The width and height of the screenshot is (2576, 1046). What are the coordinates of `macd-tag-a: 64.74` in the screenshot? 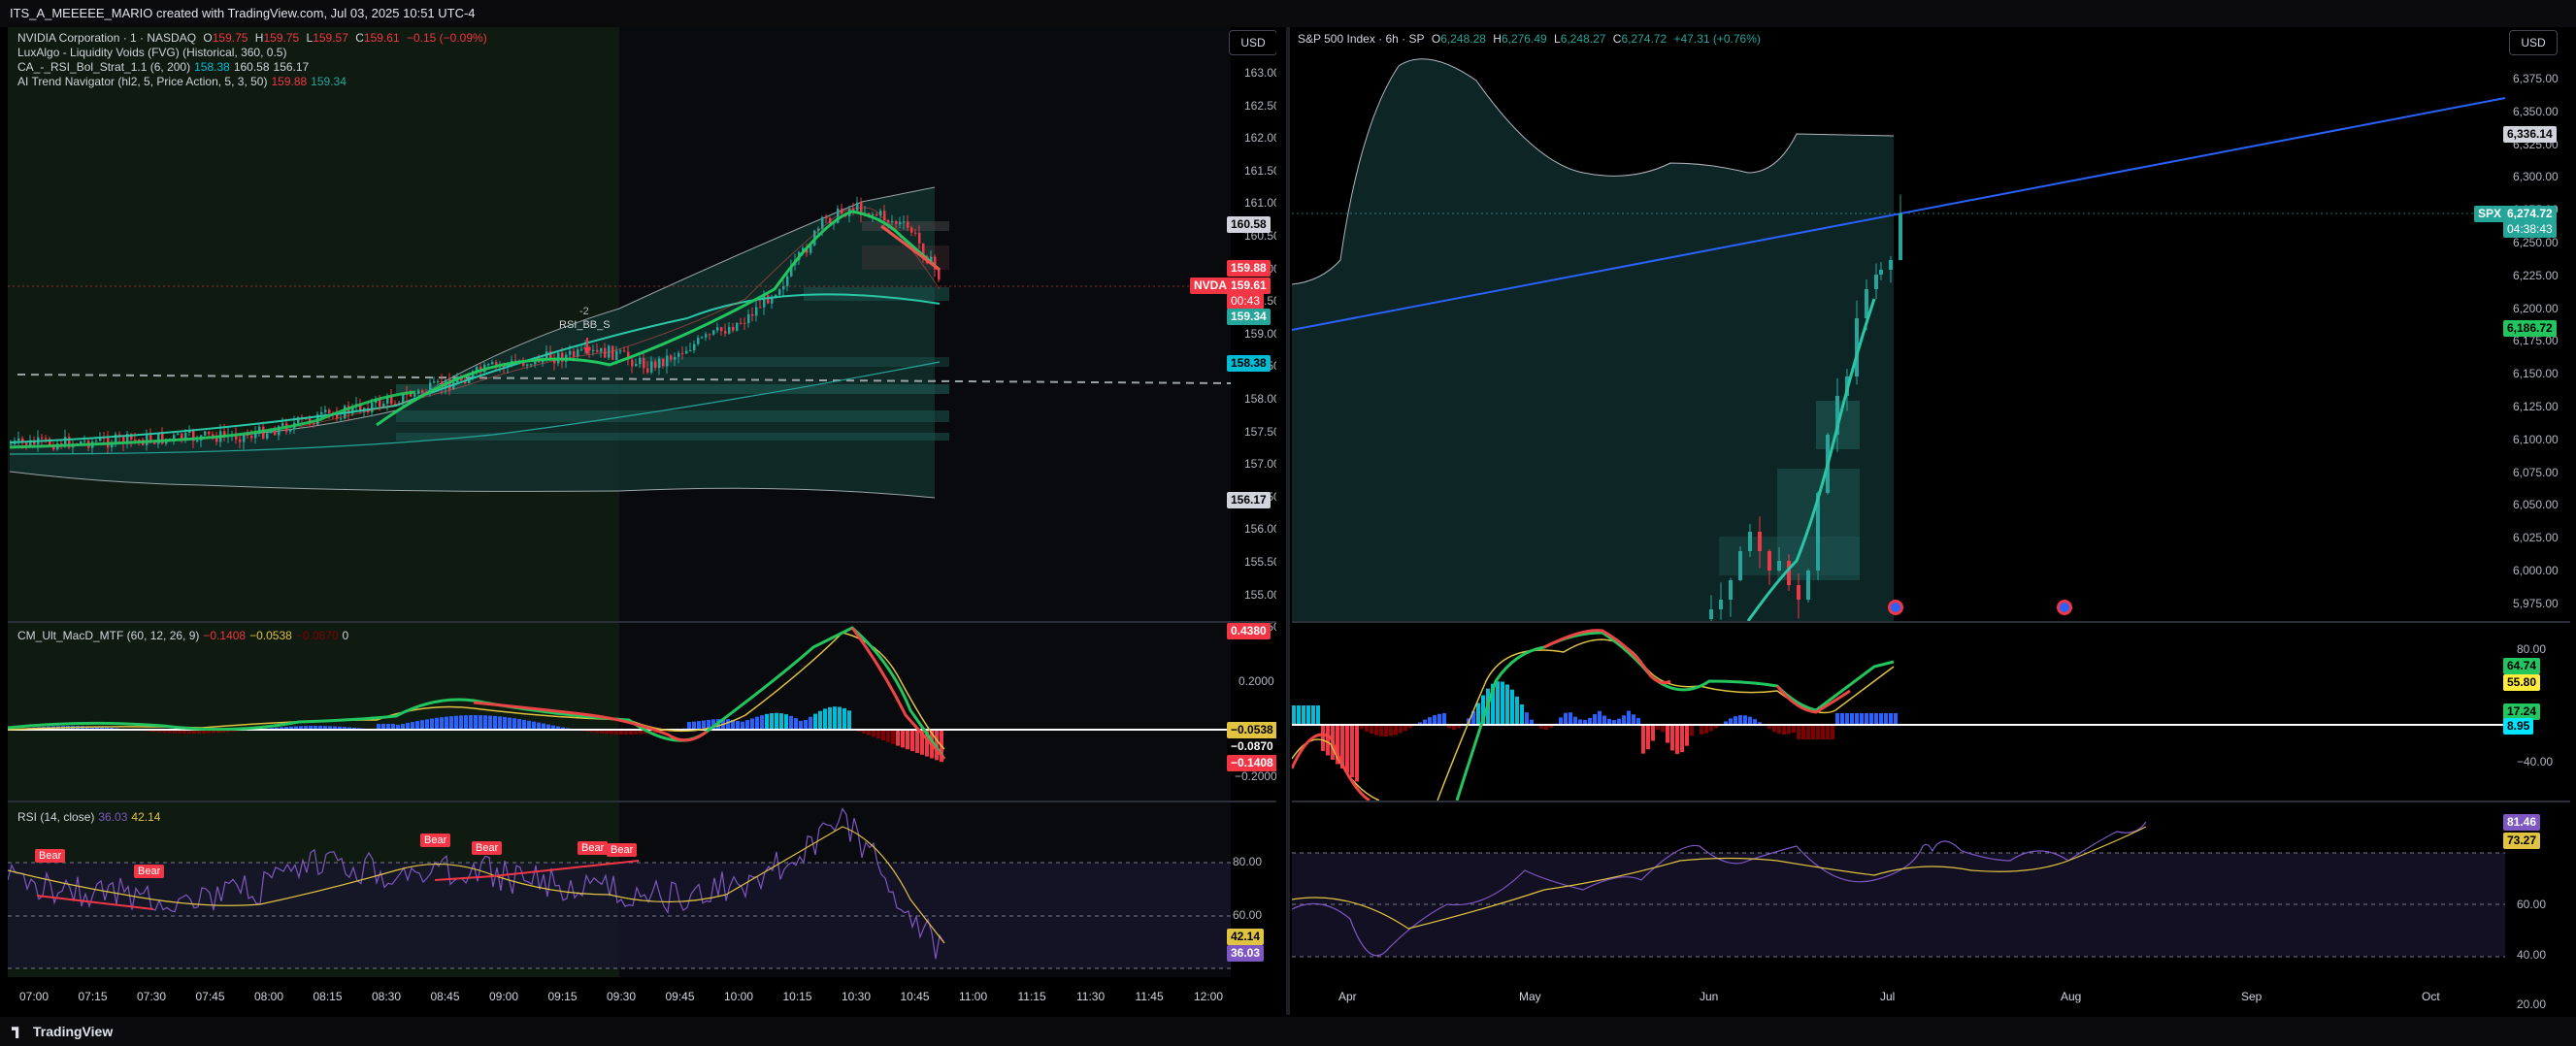 It's located at (2522, 666).